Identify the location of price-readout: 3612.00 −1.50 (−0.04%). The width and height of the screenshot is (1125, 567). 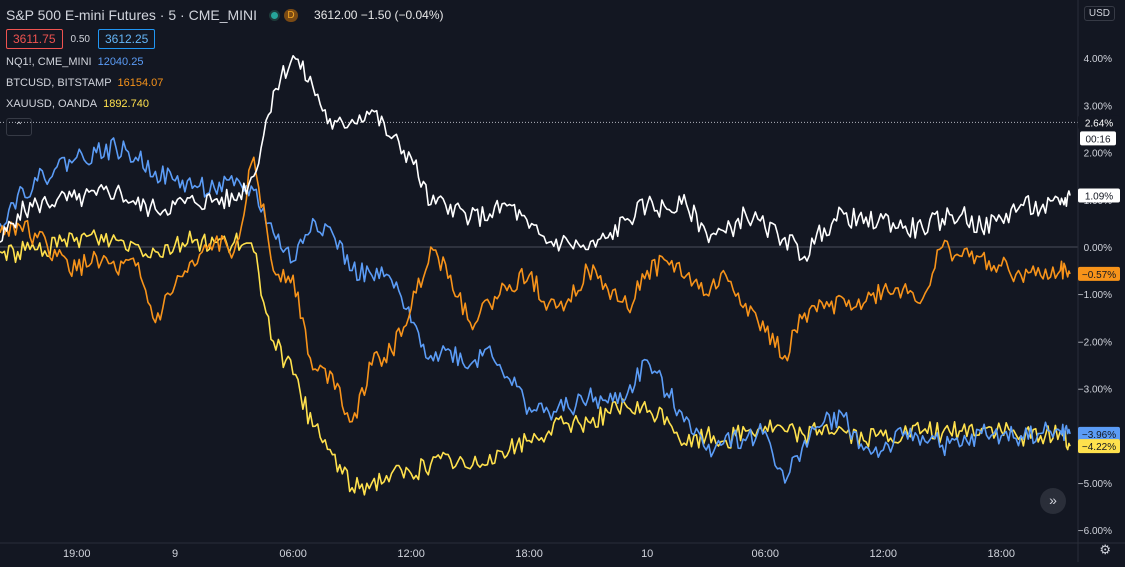
(379, 15).